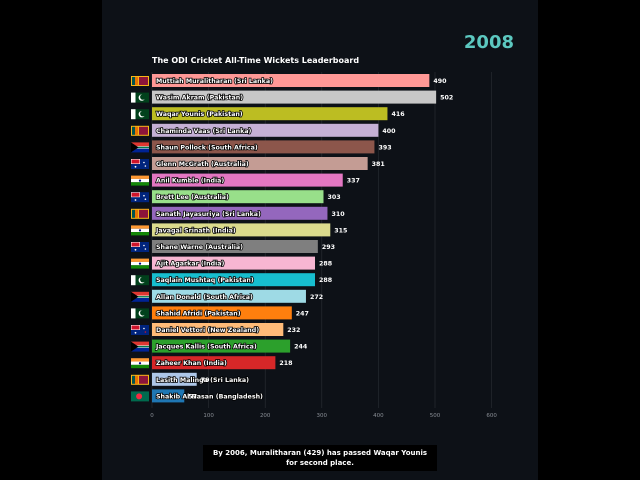 This screenshot has height=480, width=640. I want to click on x-tick-label: 200, so click(265, 416).